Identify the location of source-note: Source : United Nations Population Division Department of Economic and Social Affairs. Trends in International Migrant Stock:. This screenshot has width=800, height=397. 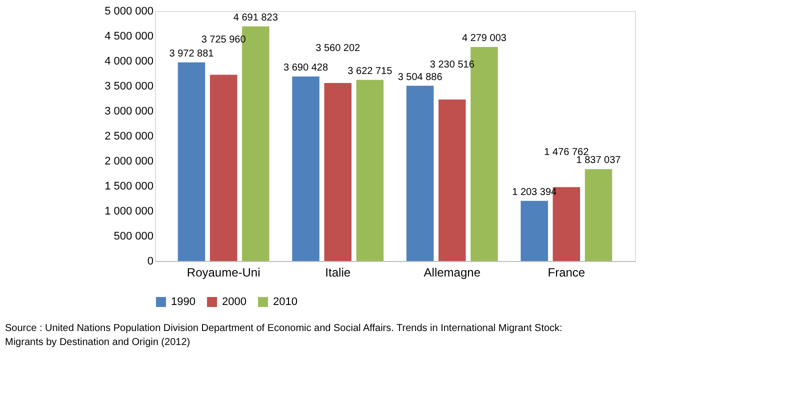
(283, 328).